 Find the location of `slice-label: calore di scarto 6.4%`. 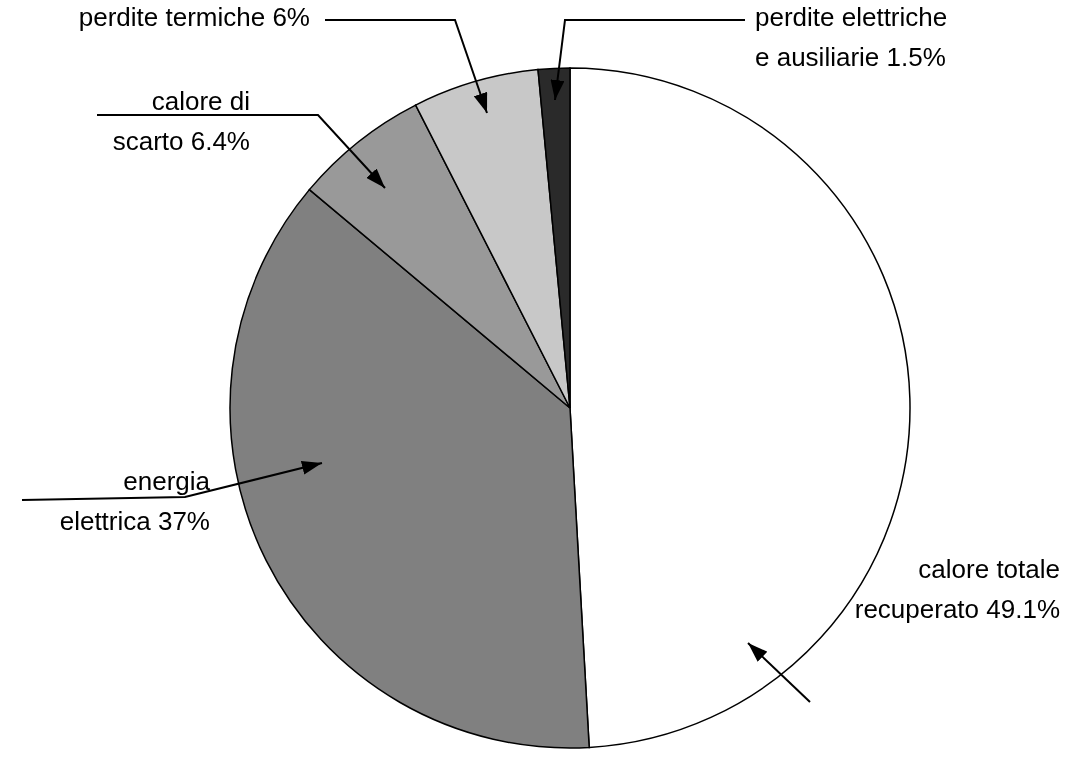

slice-label: calore di scarto 6.4% is located at coordinates (181, 121).